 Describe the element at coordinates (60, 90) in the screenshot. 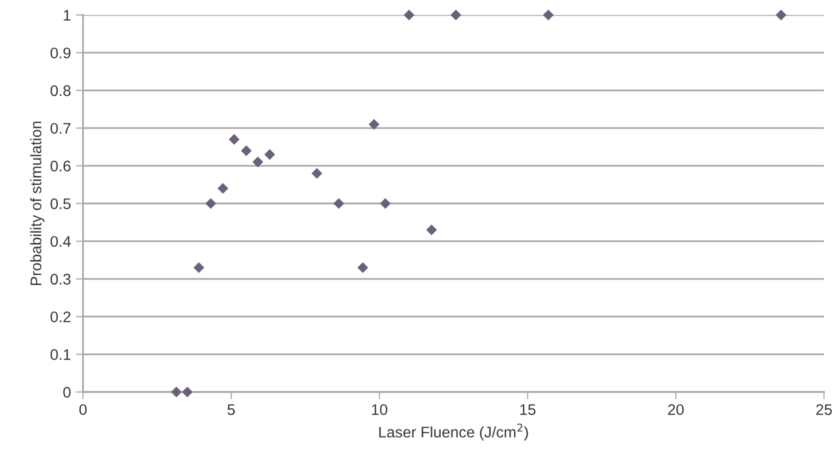

I see `y-tick-label: 0.8` at that location.